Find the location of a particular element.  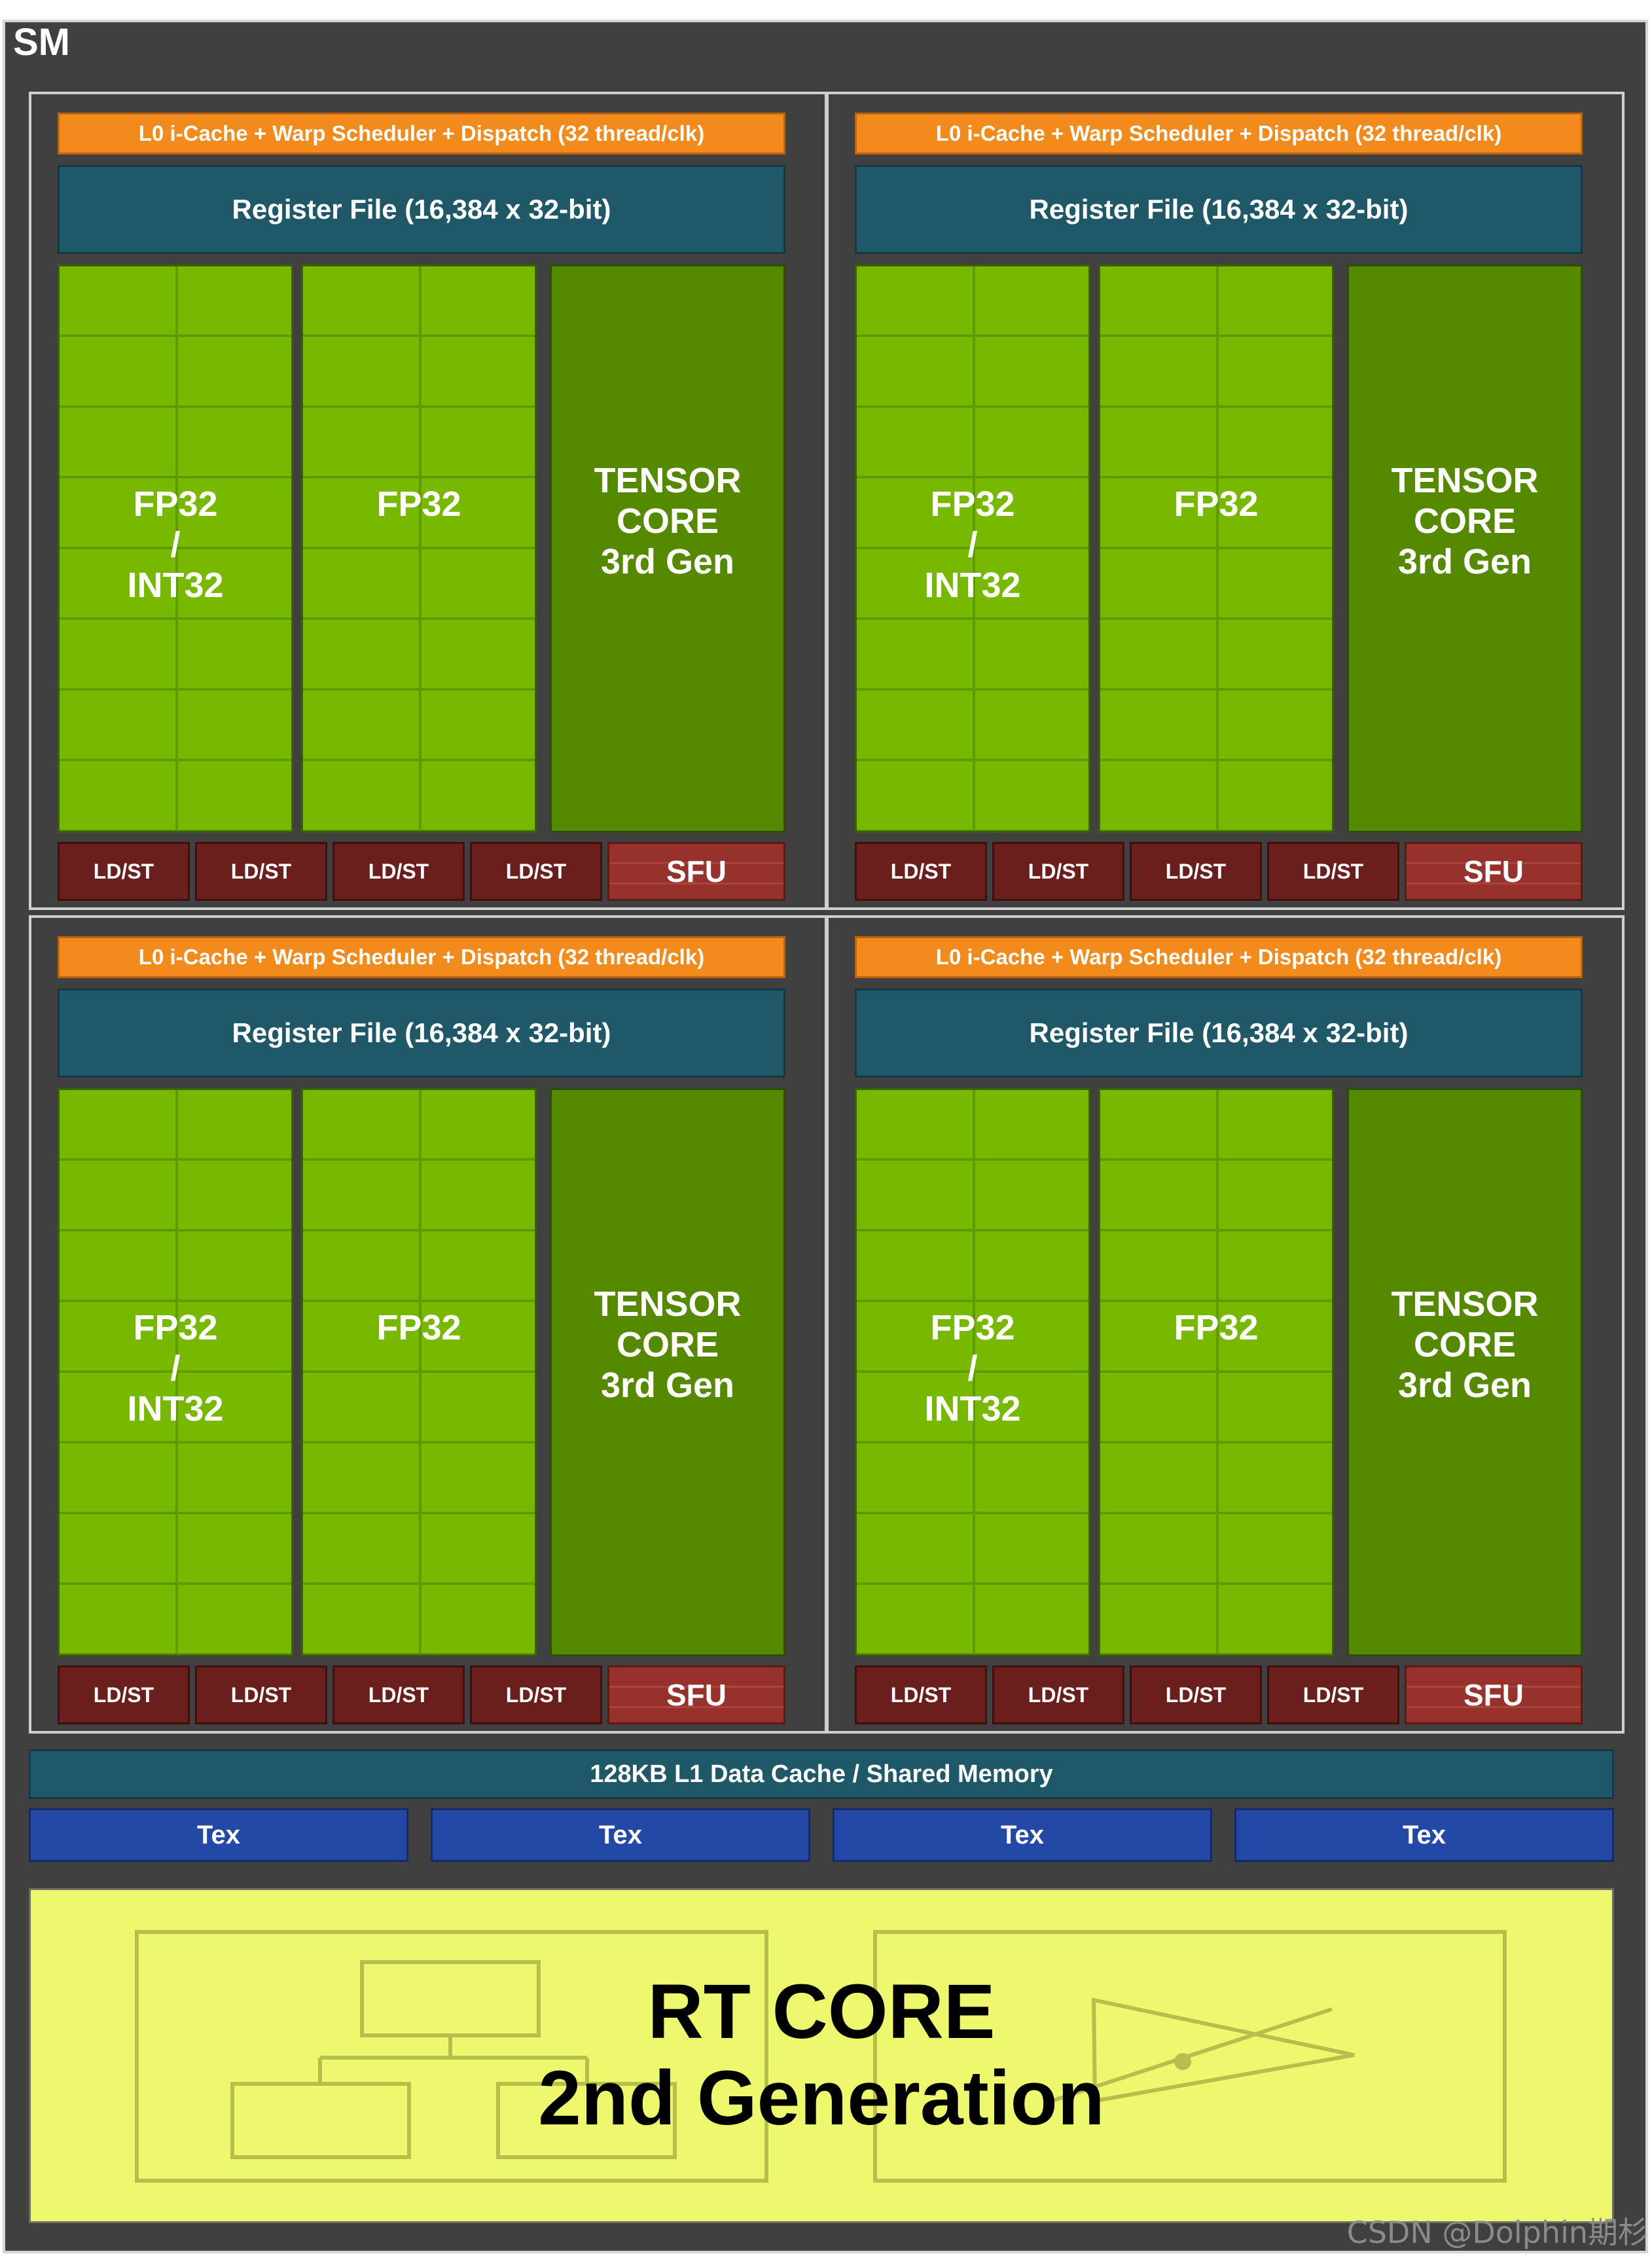

bvh-node-right is located at coordinates (586, 2120).